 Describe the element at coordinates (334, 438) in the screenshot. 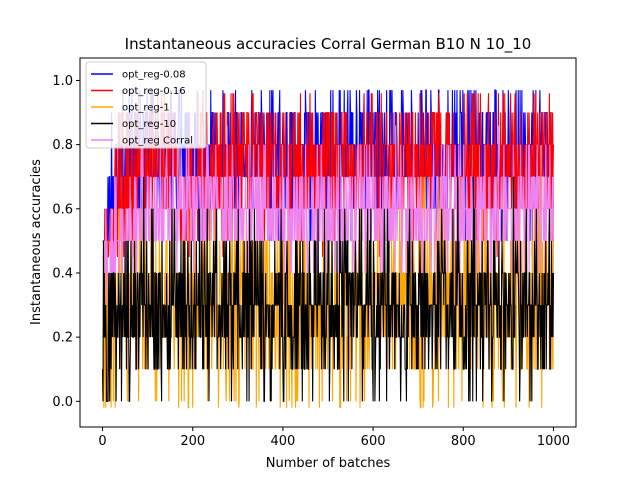

I see `x-axis-ticks: 0 200 400 600 800 1000` at that location.